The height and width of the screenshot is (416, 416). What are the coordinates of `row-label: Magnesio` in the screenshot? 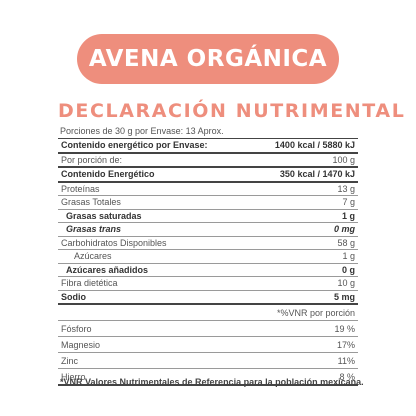 It's located at (81, 344).